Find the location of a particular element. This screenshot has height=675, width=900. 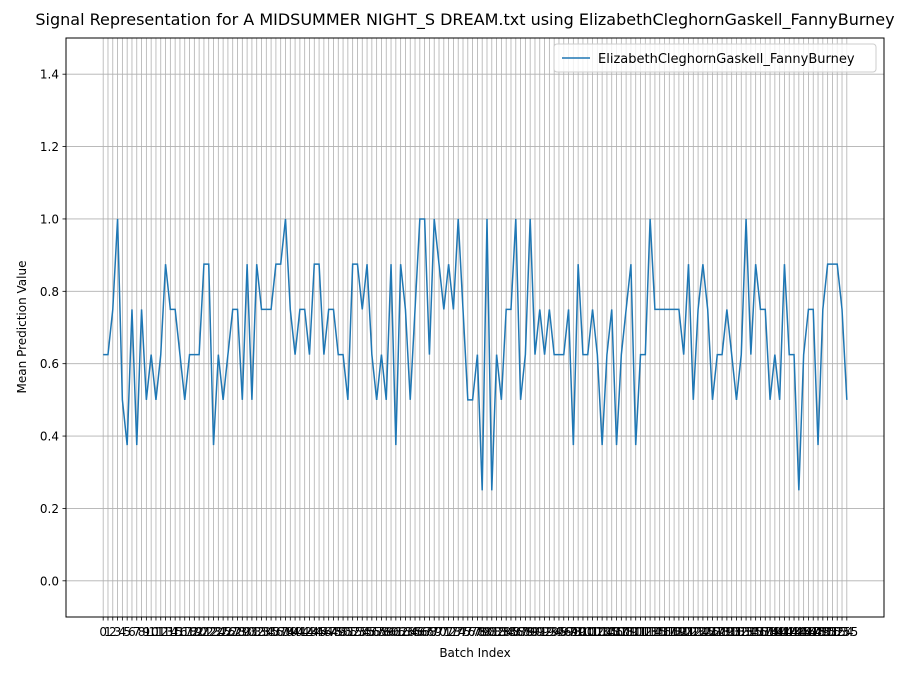

x-tick-label: 19 is located at coordinates (194, 632).